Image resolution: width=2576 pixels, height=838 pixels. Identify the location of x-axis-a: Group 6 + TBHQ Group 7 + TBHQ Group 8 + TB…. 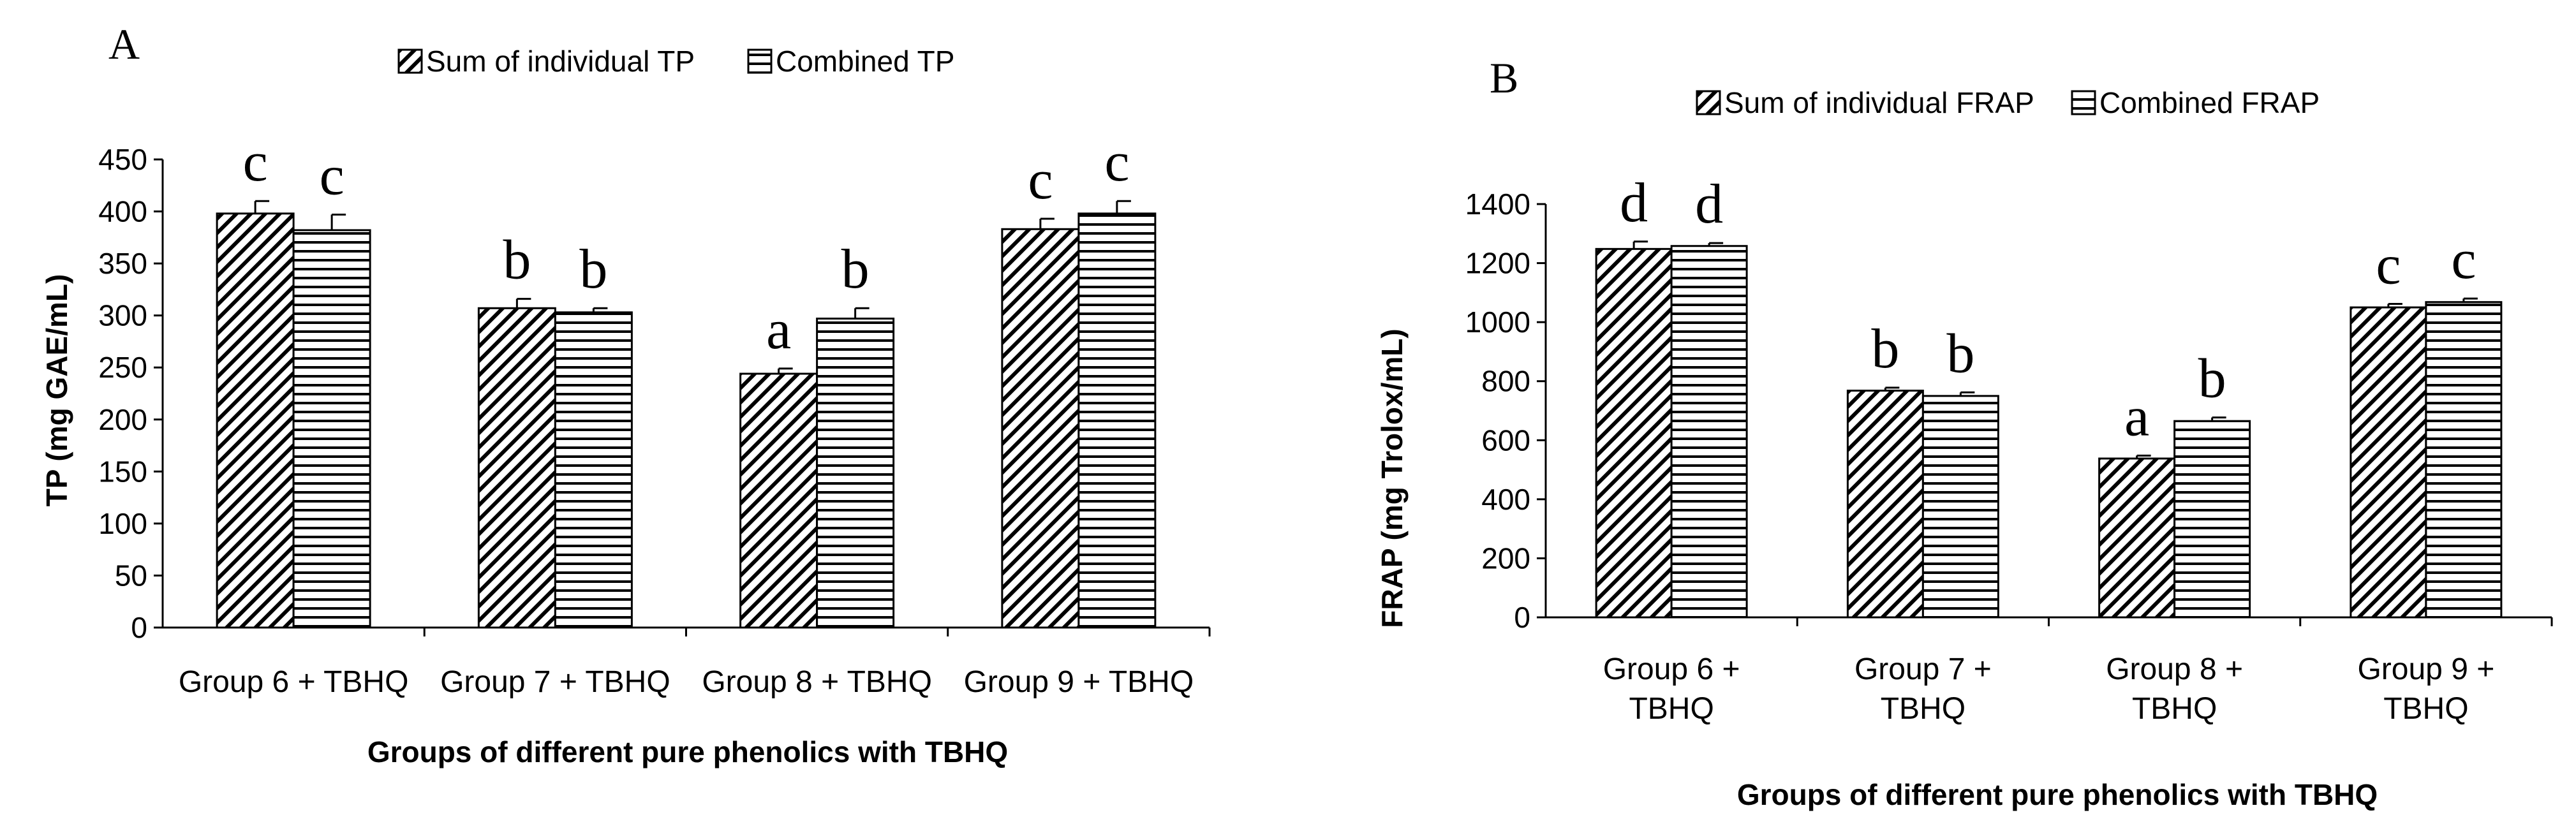
(687, 662).